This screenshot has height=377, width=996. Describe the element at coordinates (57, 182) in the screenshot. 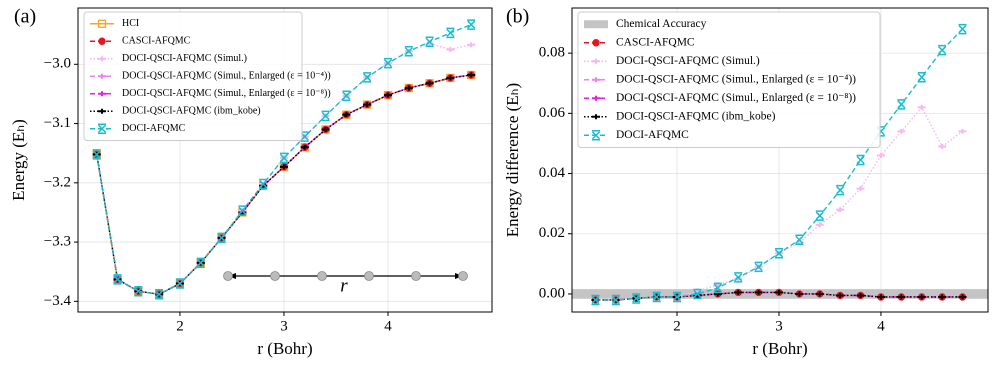

I see `y-tick-label: −3.2` at that location.